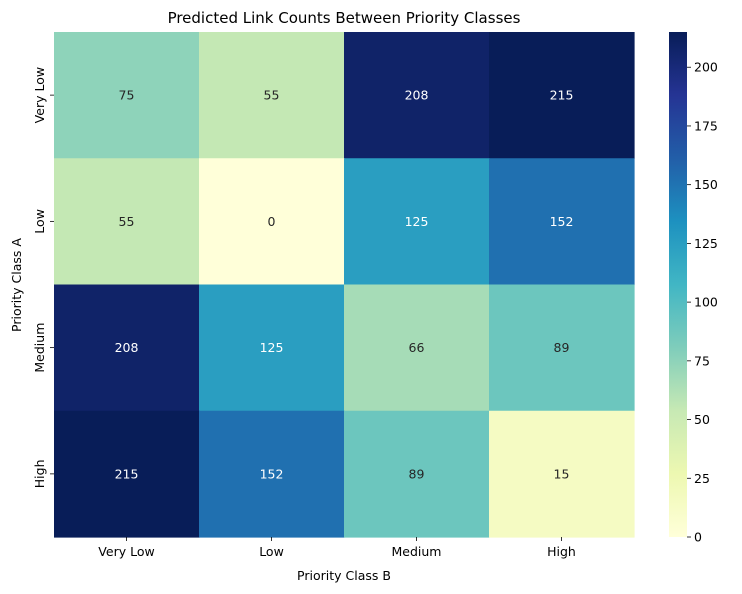 The image size is (742, 594). Describe the element at coordinates (39, 221) in the screenshot. I see `y-tick-label: Low` at that location.